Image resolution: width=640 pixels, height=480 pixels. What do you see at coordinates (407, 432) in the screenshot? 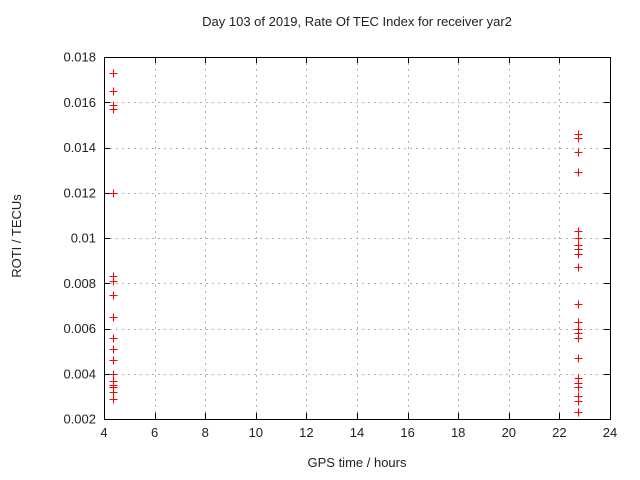
I see `x-tick-label: 16` at bounding box center [407, 432].